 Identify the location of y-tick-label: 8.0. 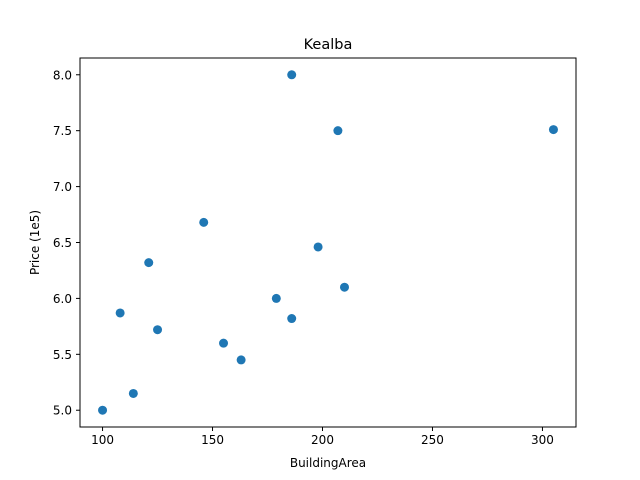
(62, 75).